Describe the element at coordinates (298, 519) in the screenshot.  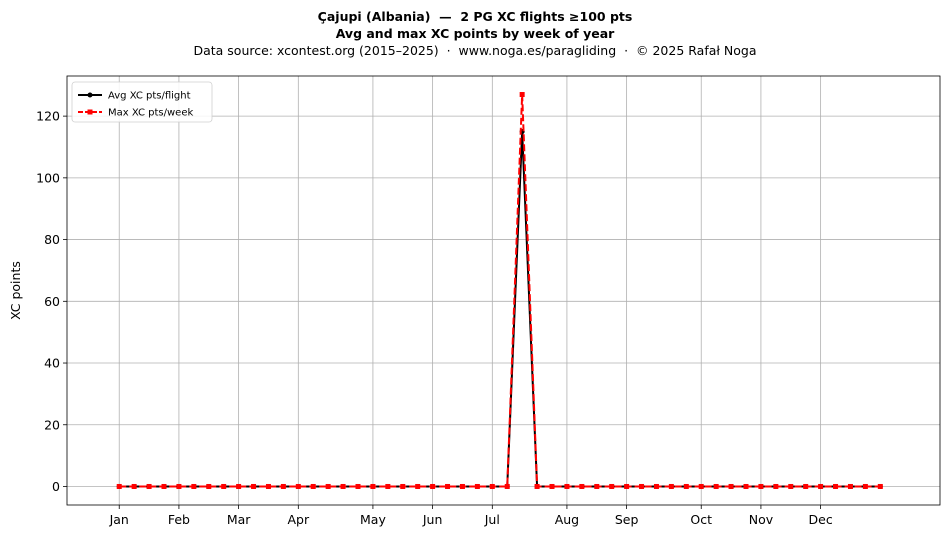
I see `x-tick-label: Apr` at that location.